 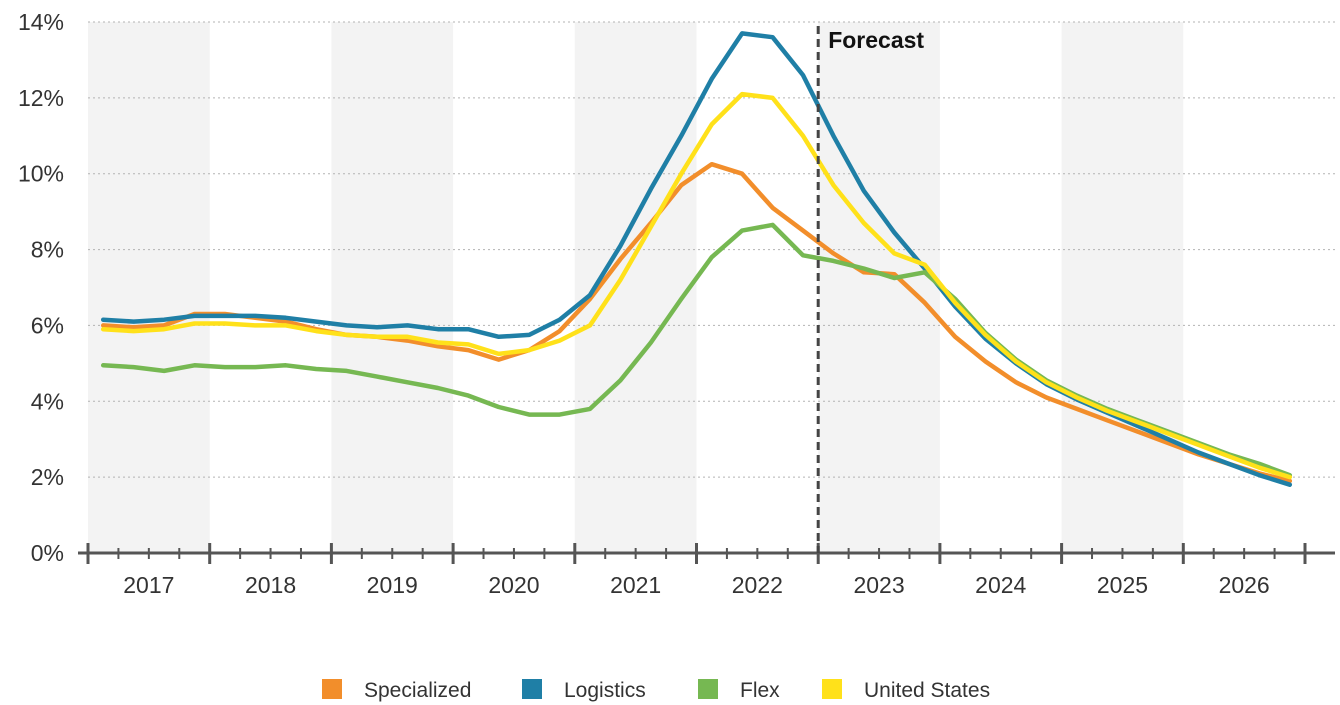 What do you see at coordinates (148, 585) in the screenshot?
I see `x-tick-label: 2017` at bounding box center [148, 585].